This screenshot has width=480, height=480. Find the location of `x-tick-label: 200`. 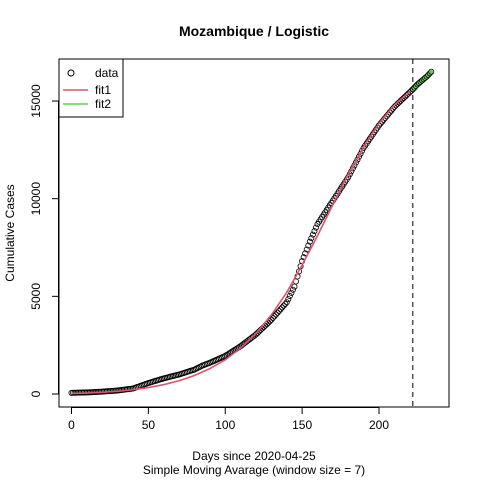

x-tick-label: 200 is located at coordinates (379, 425).